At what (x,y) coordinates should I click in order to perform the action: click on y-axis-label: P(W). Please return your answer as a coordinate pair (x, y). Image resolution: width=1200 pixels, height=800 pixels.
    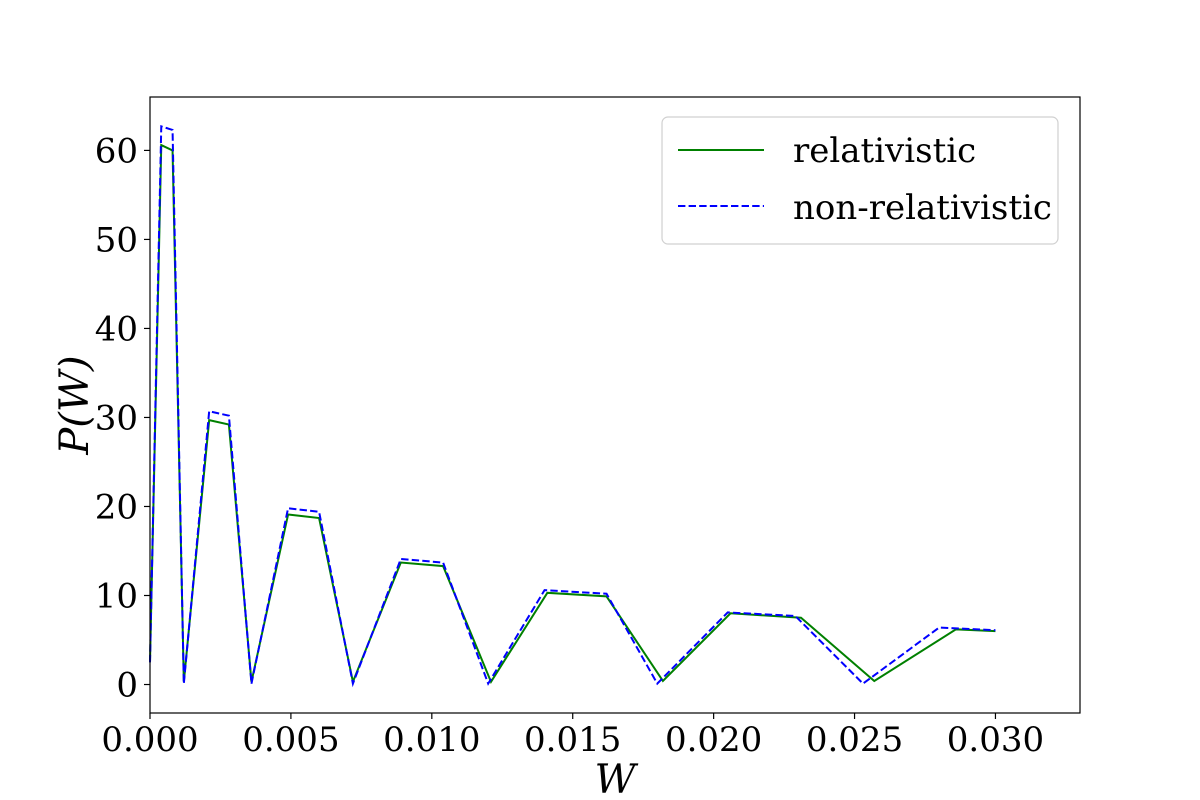
    Looking at the image, I should click on (75, 405).